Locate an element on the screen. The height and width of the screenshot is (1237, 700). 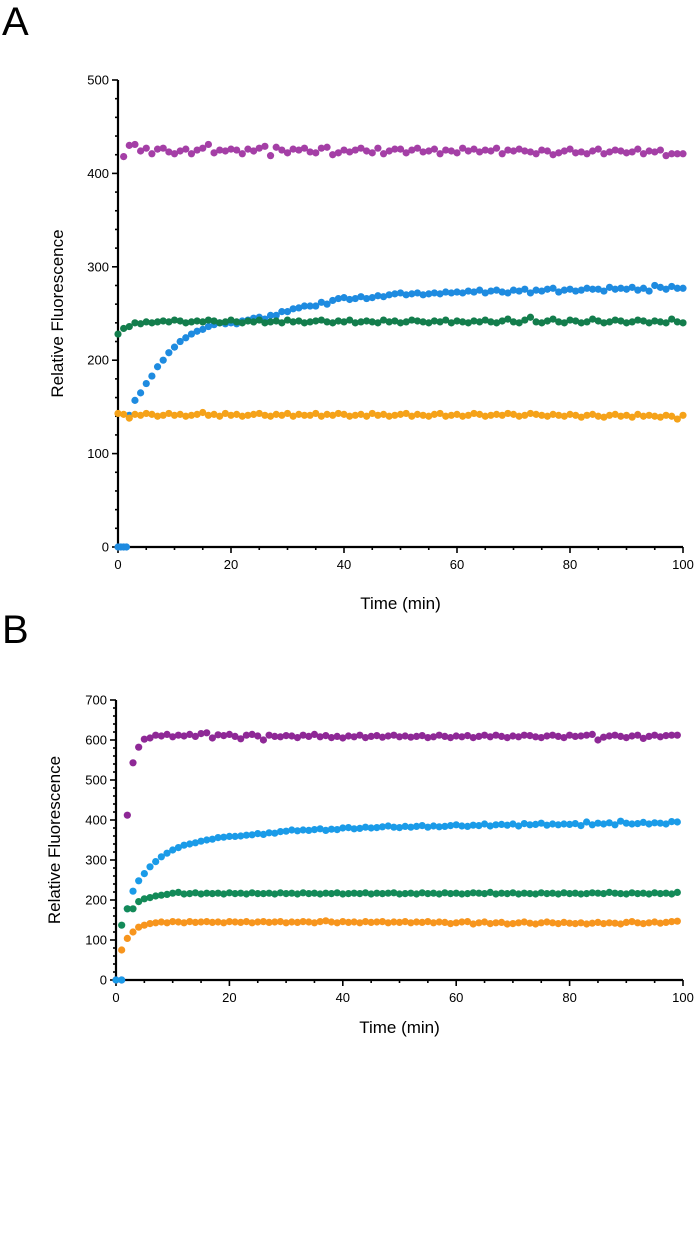
x-tick-label: 0 is located at coordinates (115, 997).